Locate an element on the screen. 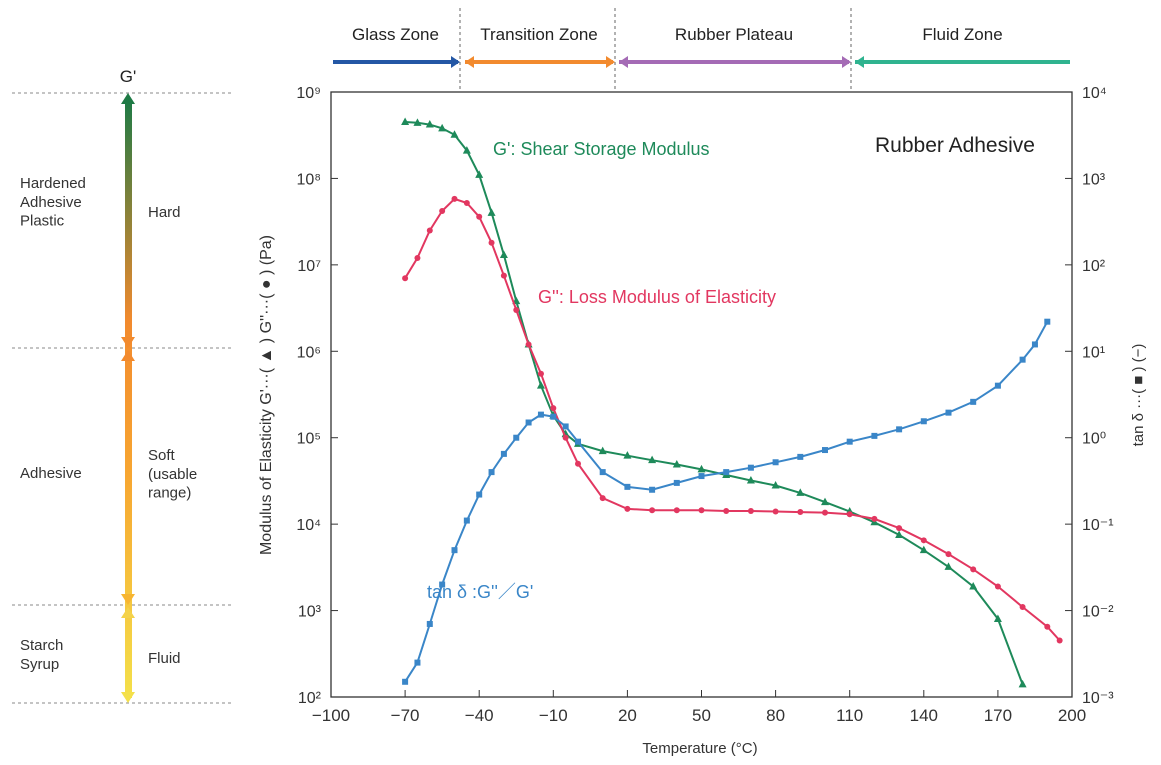 This screenshot has height=765, width=1161. x-tick-label: 20 is located at coordinates (627, 715).